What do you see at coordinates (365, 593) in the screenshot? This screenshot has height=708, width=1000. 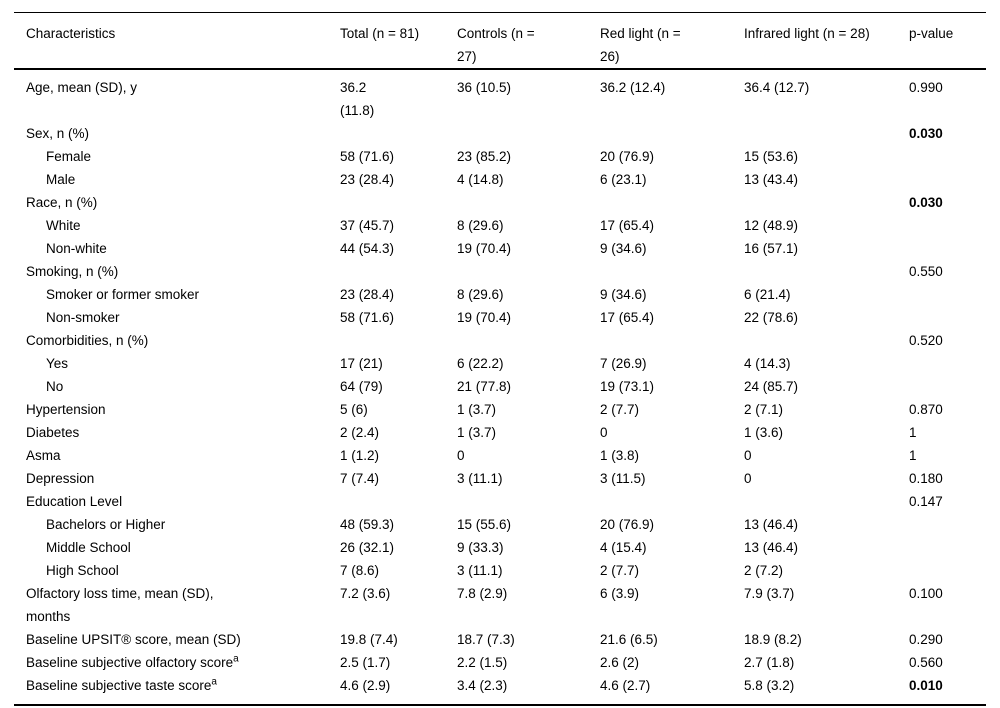 I see `cell-total: 7.2 (3.6)` at bounding box center [365, 593].